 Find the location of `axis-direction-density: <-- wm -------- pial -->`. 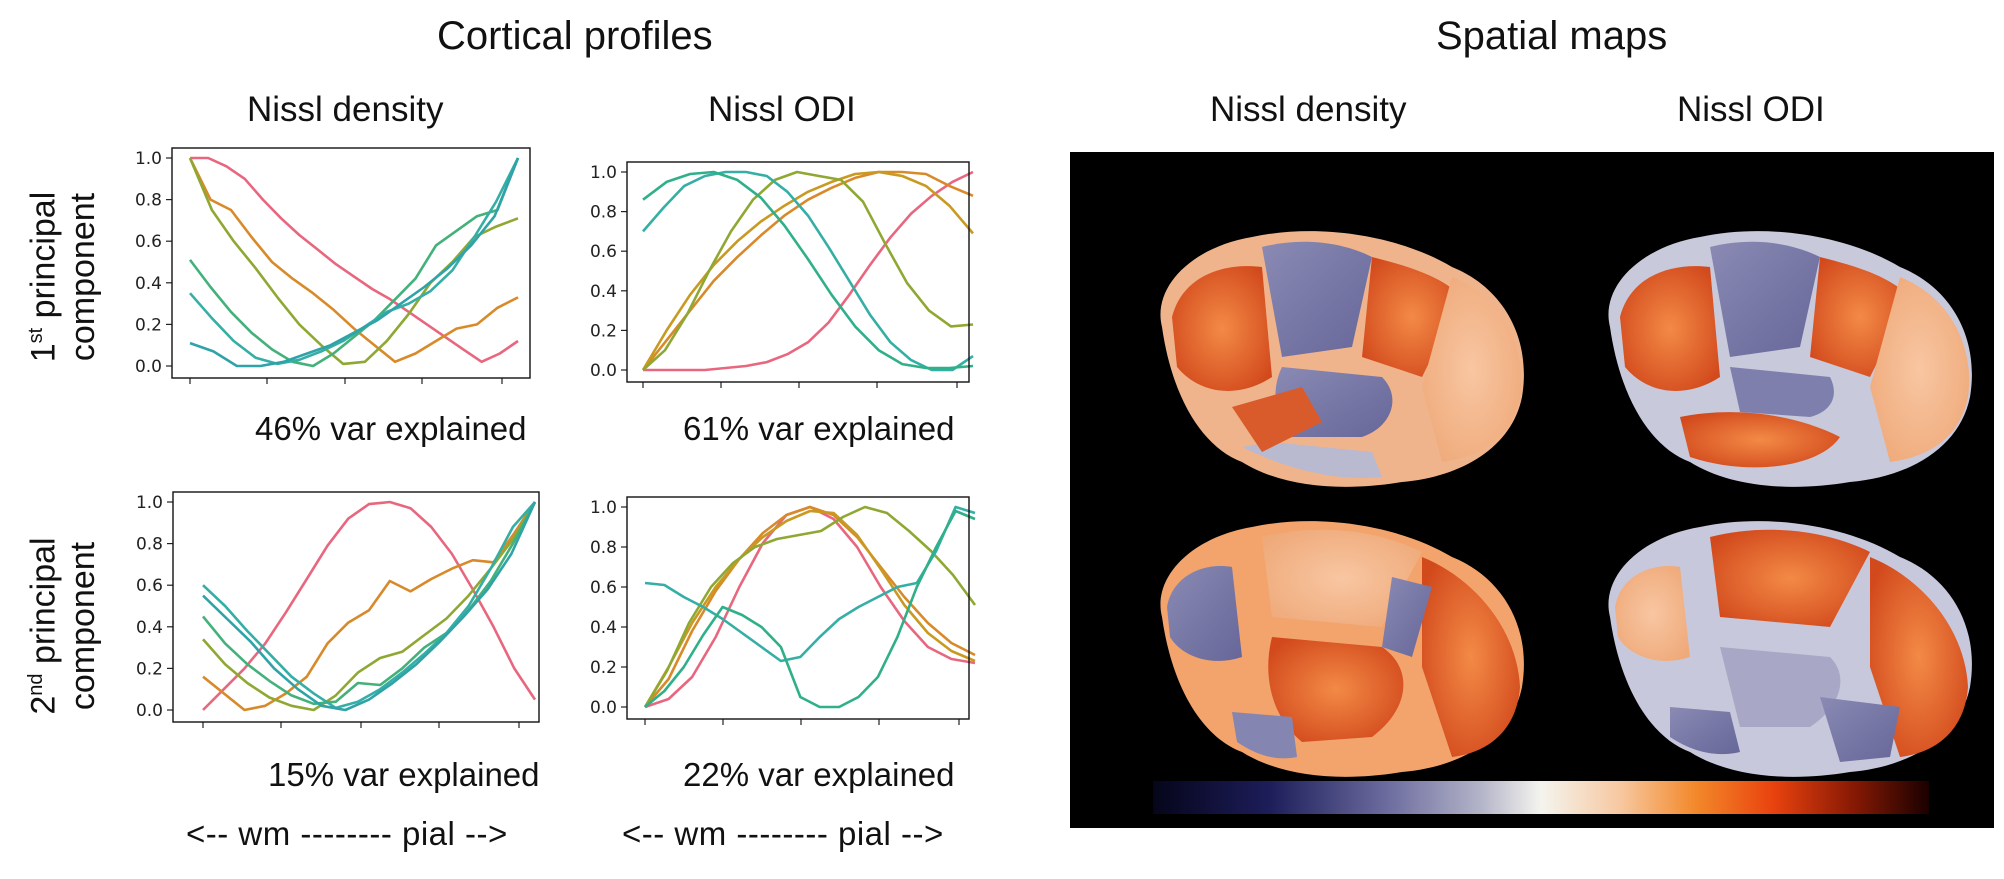

axis-direction-density: <-- wm -------- pial --> is located at coordinates (347, 833).